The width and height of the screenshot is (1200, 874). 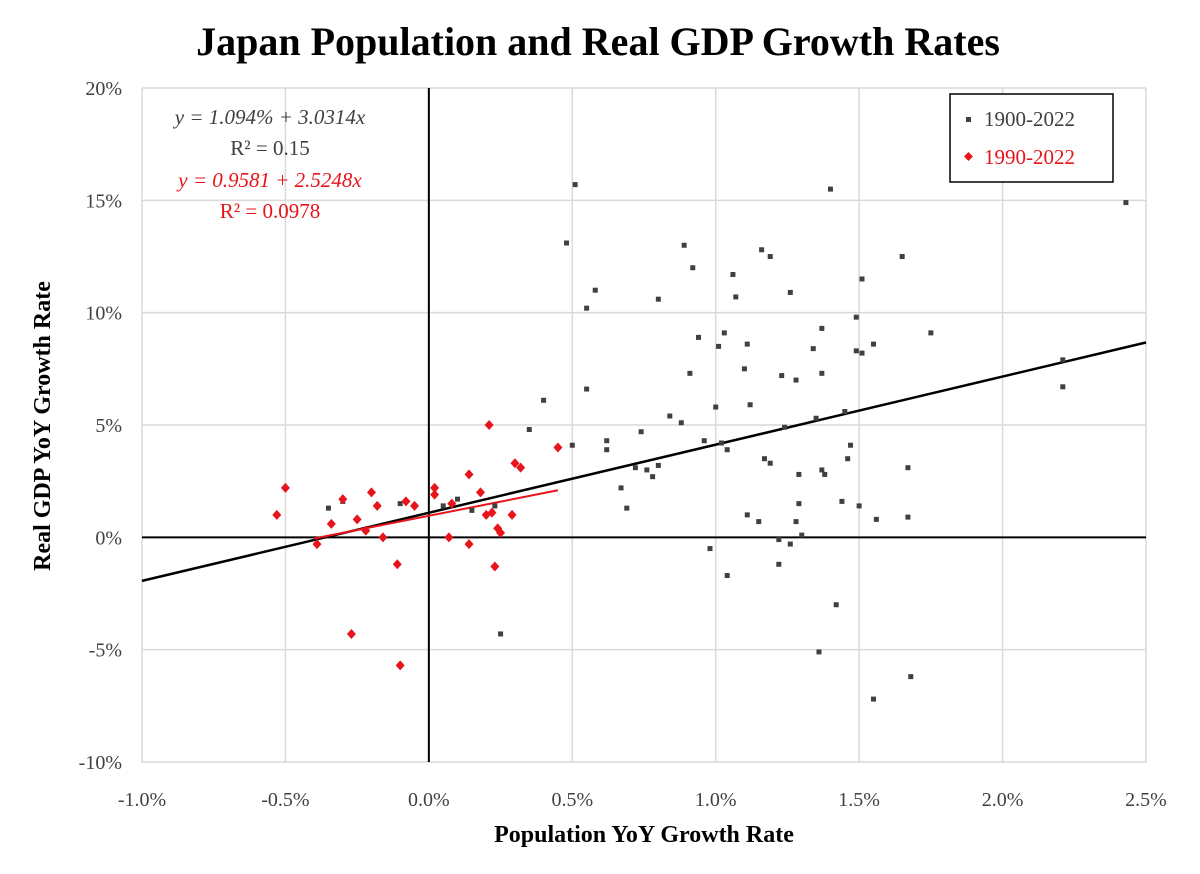 I want to click on y-tick-label: 10%, so click(x=103, y=314).